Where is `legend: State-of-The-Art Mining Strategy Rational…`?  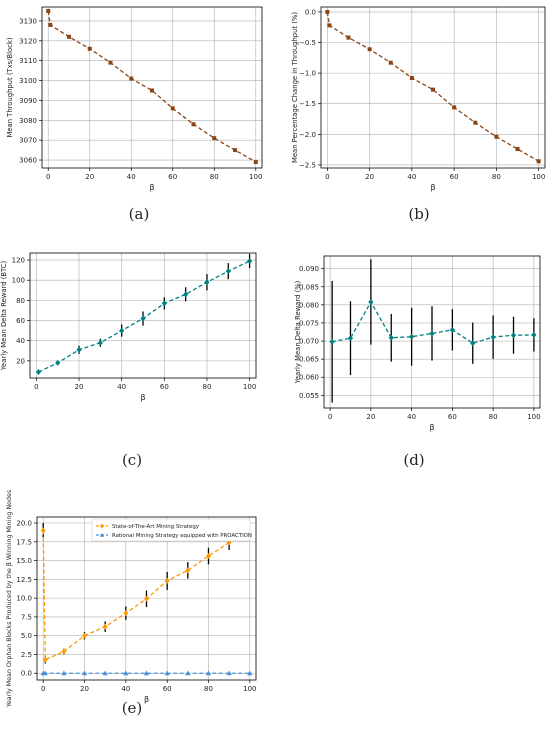 legend: State-of-The-Art Mining Strategy Rational… is located at coordinates (171, 530).